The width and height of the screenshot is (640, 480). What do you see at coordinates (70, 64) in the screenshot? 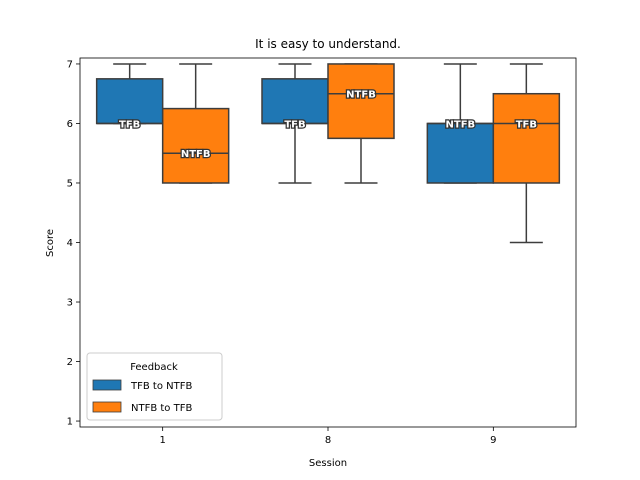
I see `y-tick-label: 7` at bounding box center [70, 64].